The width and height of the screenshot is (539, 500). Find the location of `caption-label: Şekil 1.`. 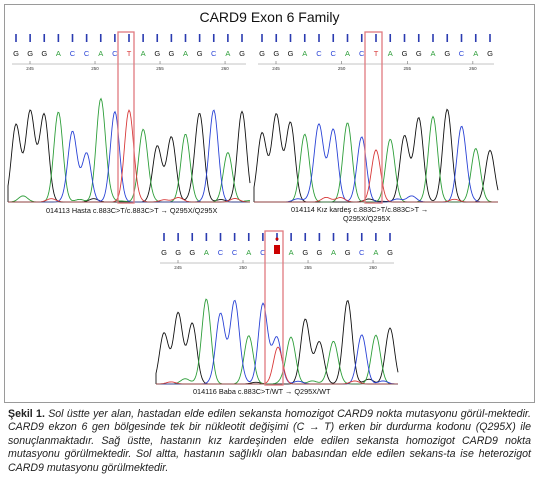

caption-label: Şekil 1. is located at coordinates (26, 414).